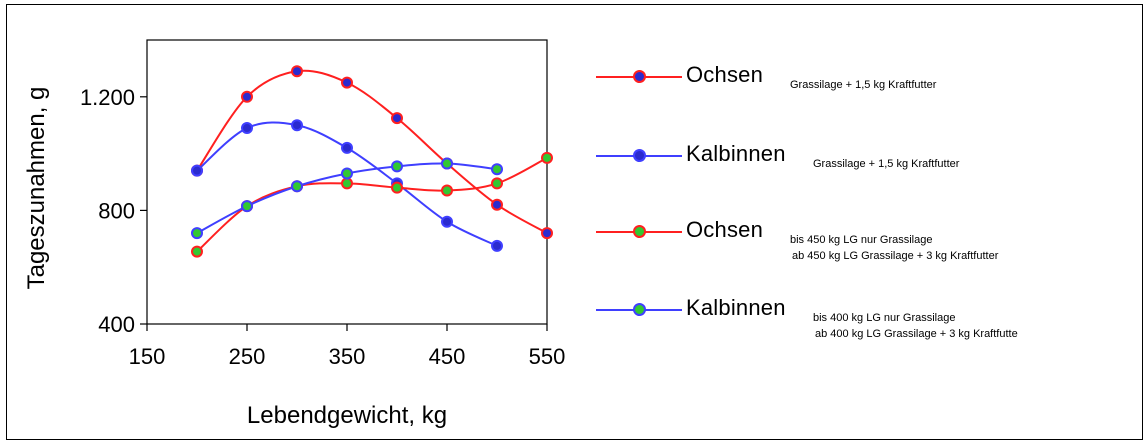  Describe the element at coordinates (36, 188) in the screenshot. I see `y-axis-label: Tageszunahmen, g` at that location.